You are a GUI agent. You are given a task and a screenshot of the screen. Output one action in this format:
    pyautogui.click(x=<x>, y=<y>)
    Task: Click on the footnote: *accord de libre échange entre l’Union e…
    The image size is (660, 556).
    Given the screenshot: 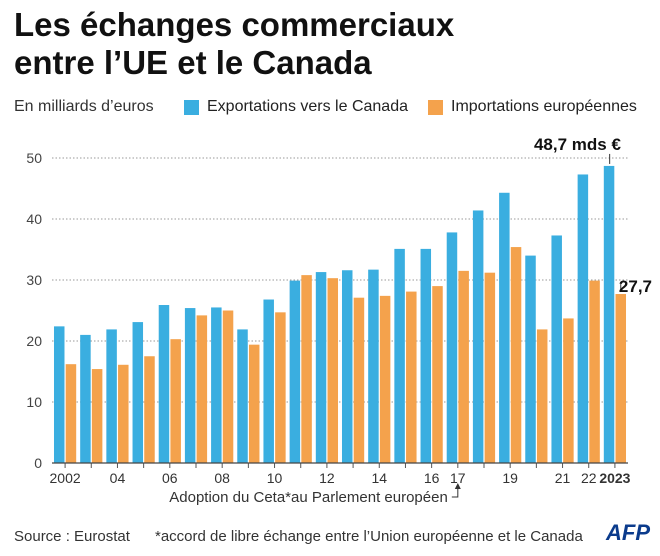 What is the action you would take?
    pyautogui.click(x=369, y=536)
    